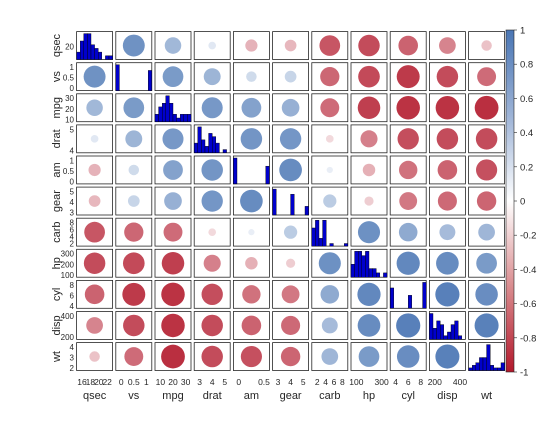  I want to click on row-label-wt: wt, so click(57, 357).